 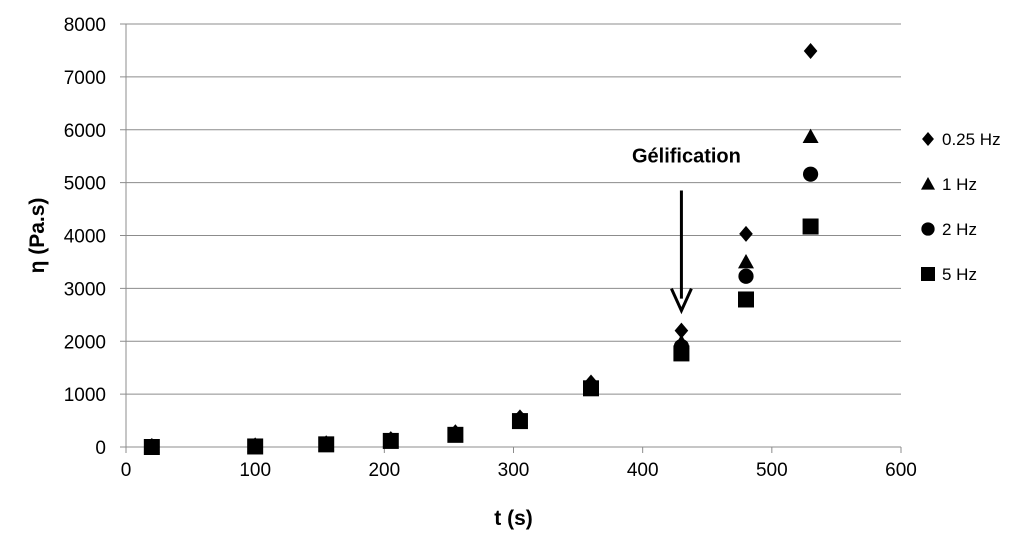 I want to click on y-tick-label: 8000, so click(x=85, y=25).